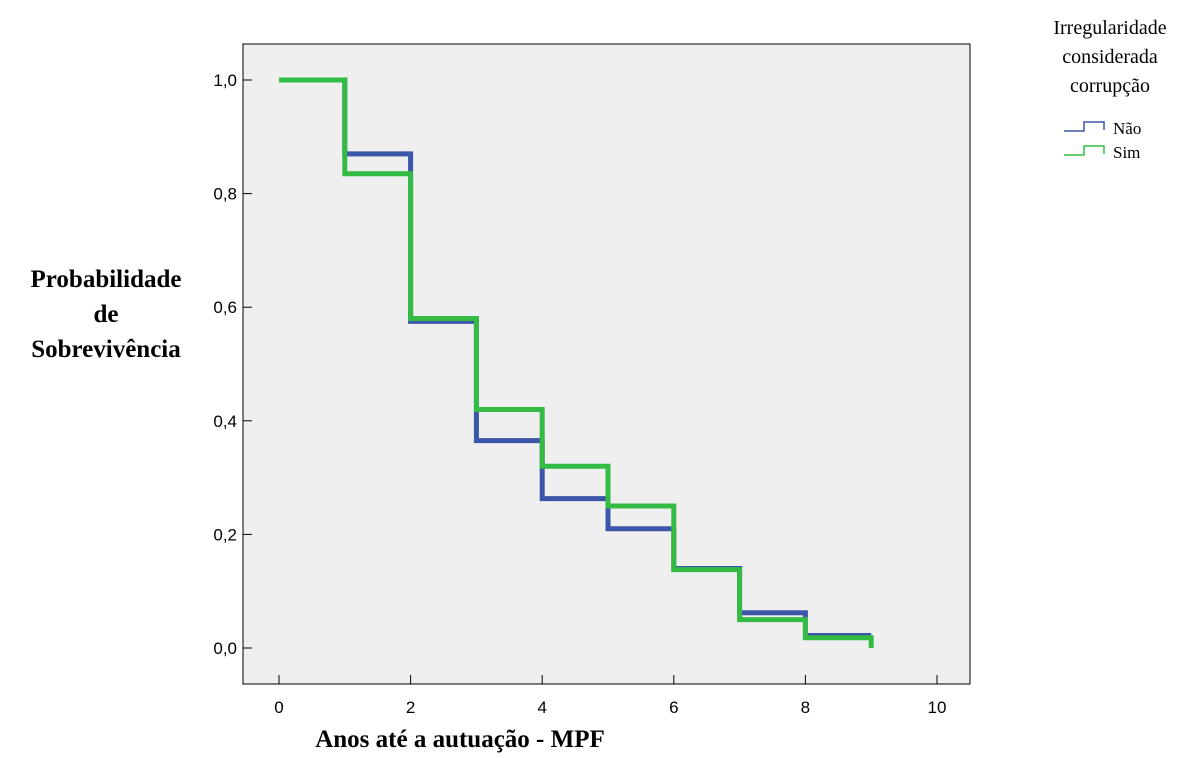 Image resolution: width=1187 pixels, height=758 pixels. Describe the element at coordinates (1109, 28) in the screenshot. I see `legend-title-line-1: Irregularidade` at that location.